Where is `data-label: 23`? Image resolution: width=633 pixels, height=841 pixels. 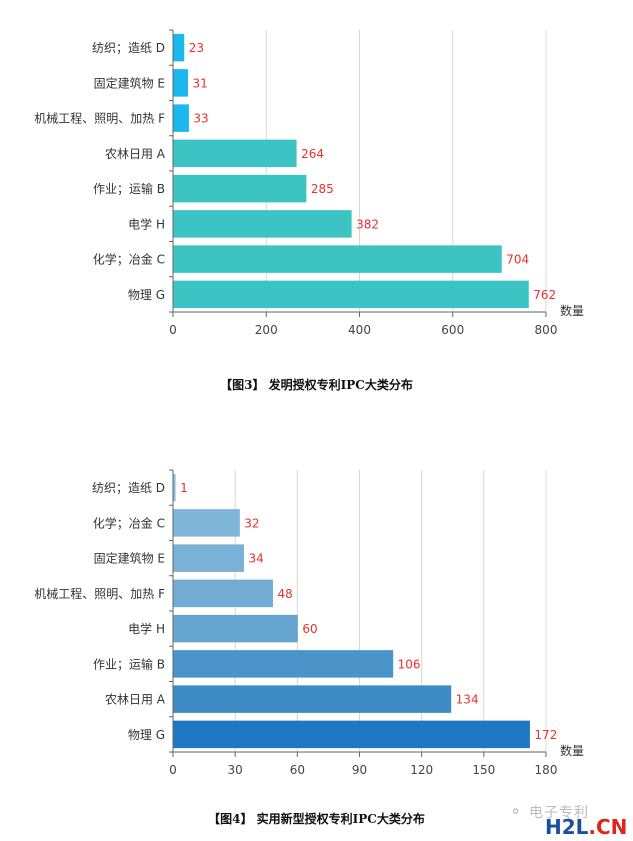
data-label: 23 is located at coordinates (196, 48).